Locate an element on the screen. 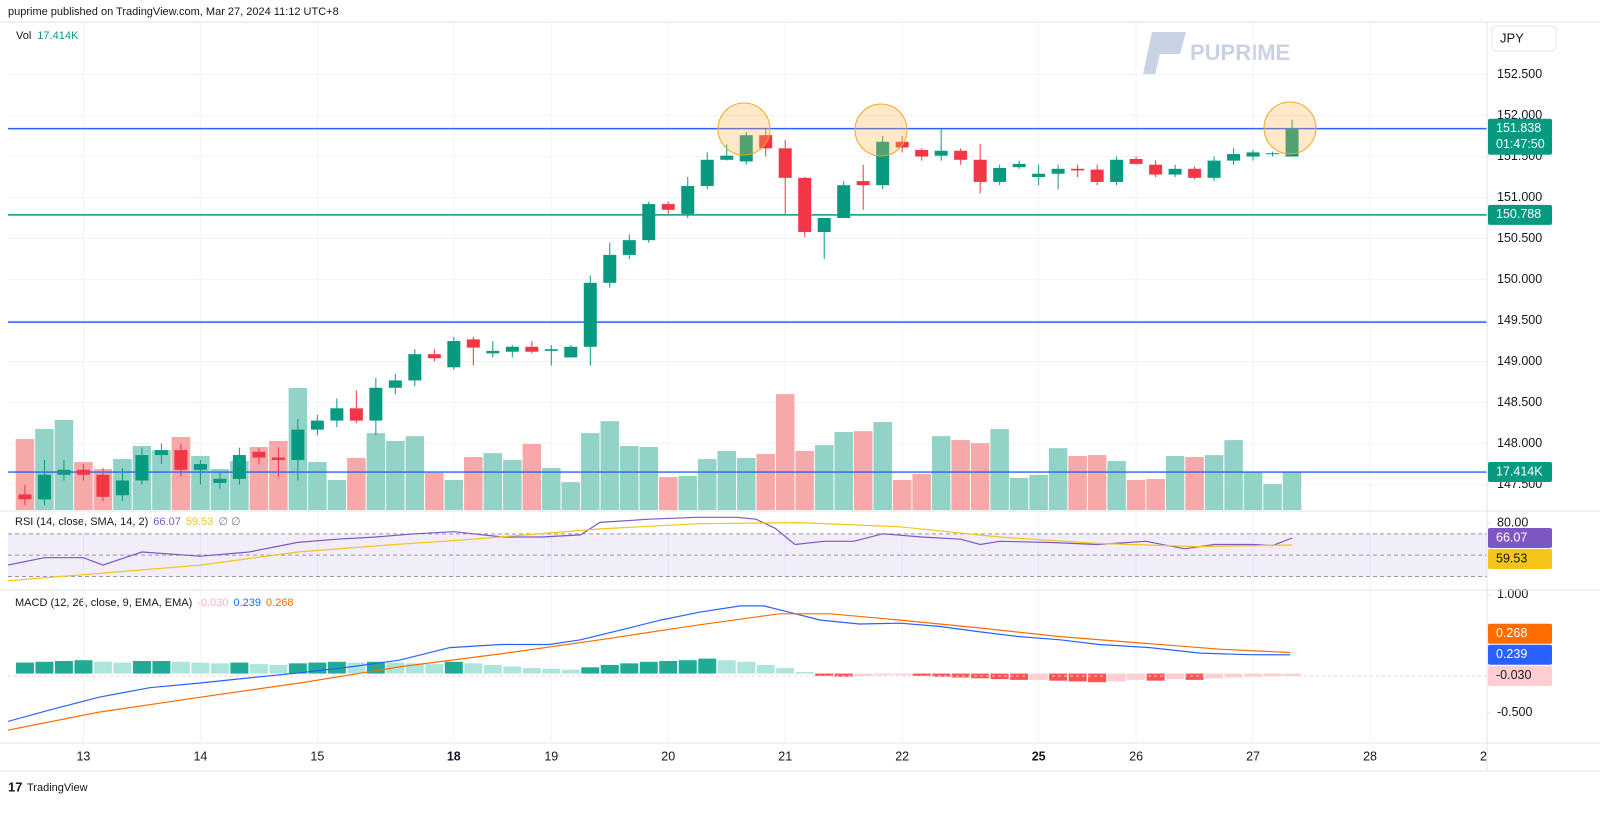 Image resolution: width=1600 pixels, height=824 pixels. rsi-band is located at coordinates (747, 555).